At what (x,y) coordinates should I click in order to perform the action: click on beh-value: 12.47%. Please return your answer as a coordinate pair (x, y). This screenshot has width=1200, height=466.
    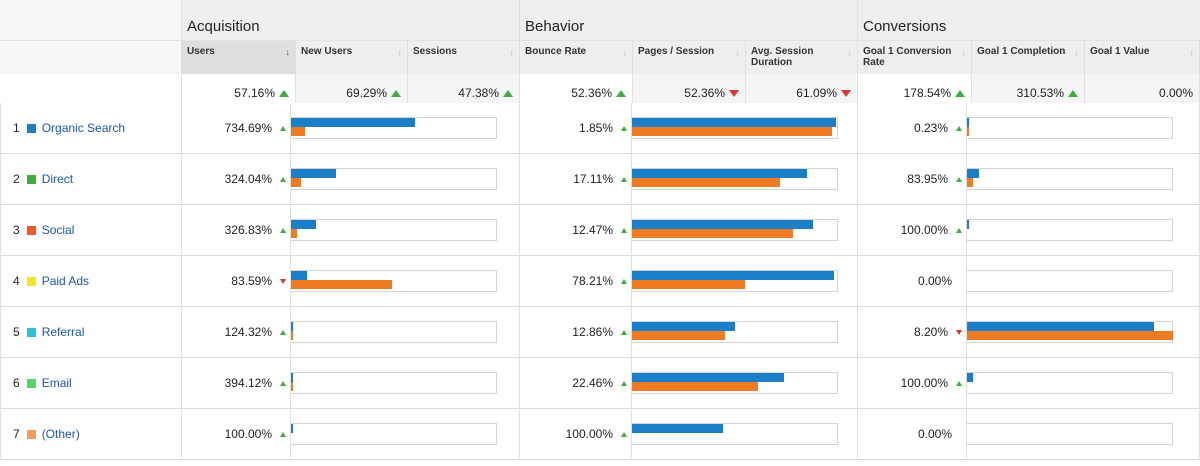
    Looking at the image, I should click on (592, 230).